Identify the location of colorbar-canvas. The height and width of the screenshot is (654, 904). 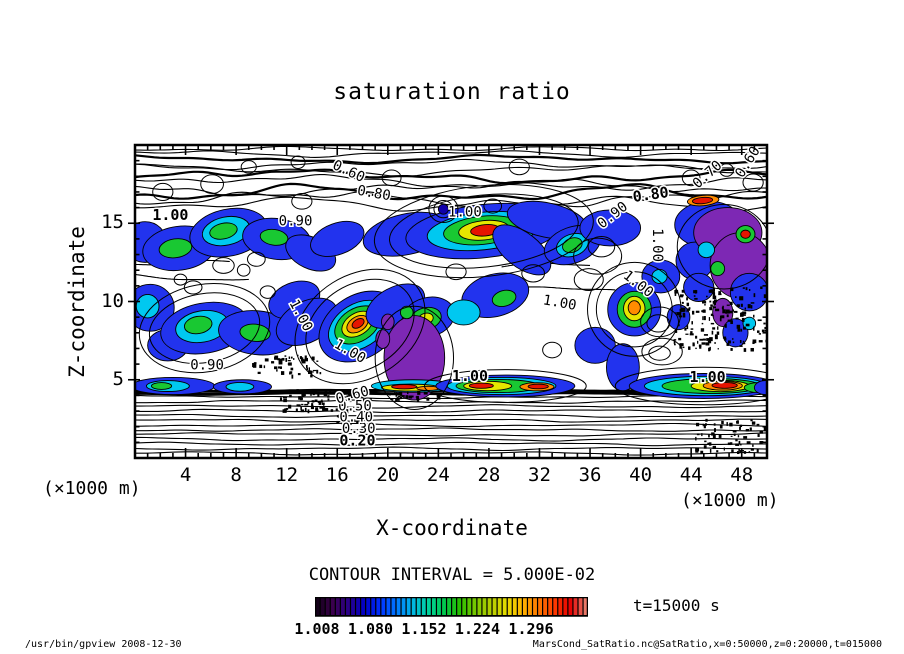
(451, 606).